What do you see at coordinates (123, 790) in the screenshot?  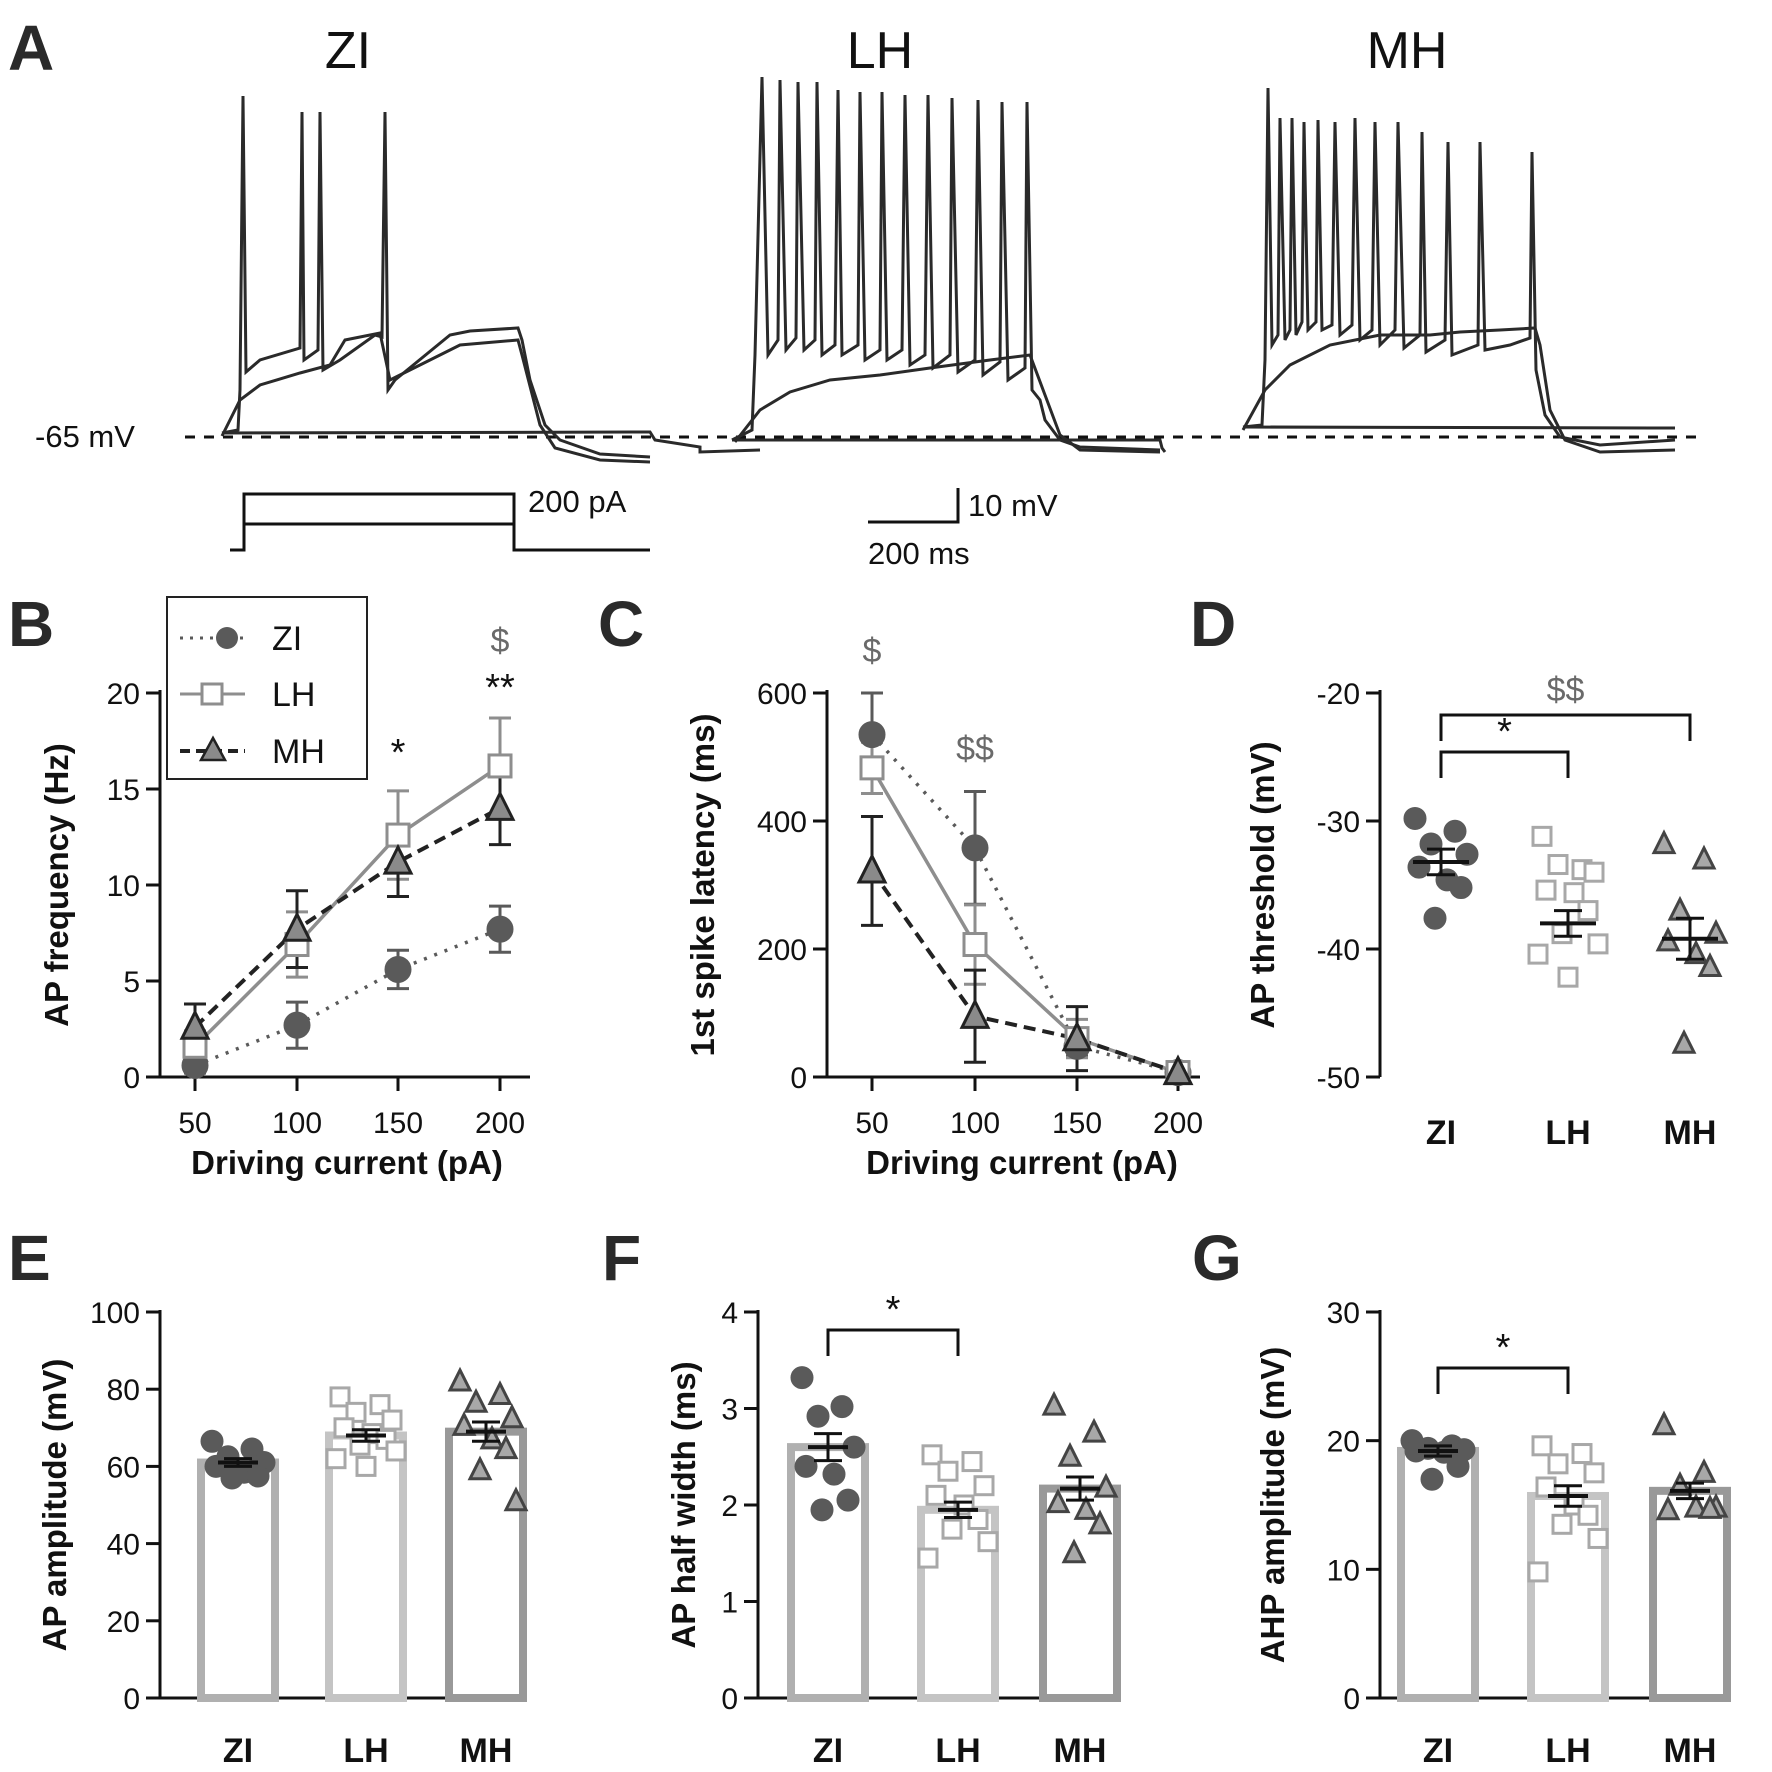 I see `y-tick-label: 15` at bounding box center [123, 790].